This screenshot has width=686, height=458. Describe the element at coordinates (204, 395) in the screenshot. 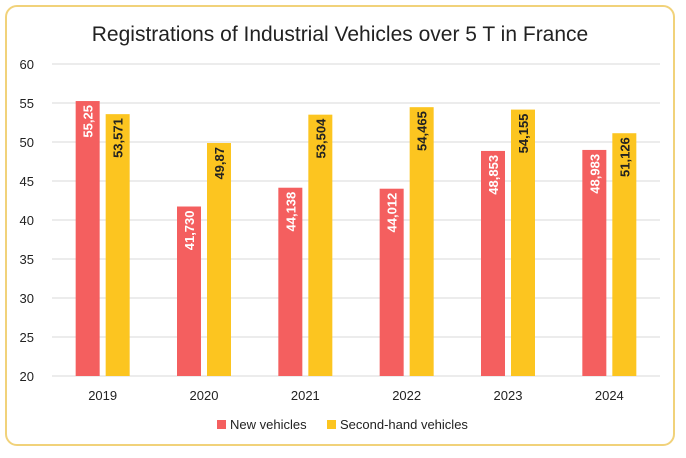

I see `x-tick-label-2020: 2020` at that location.